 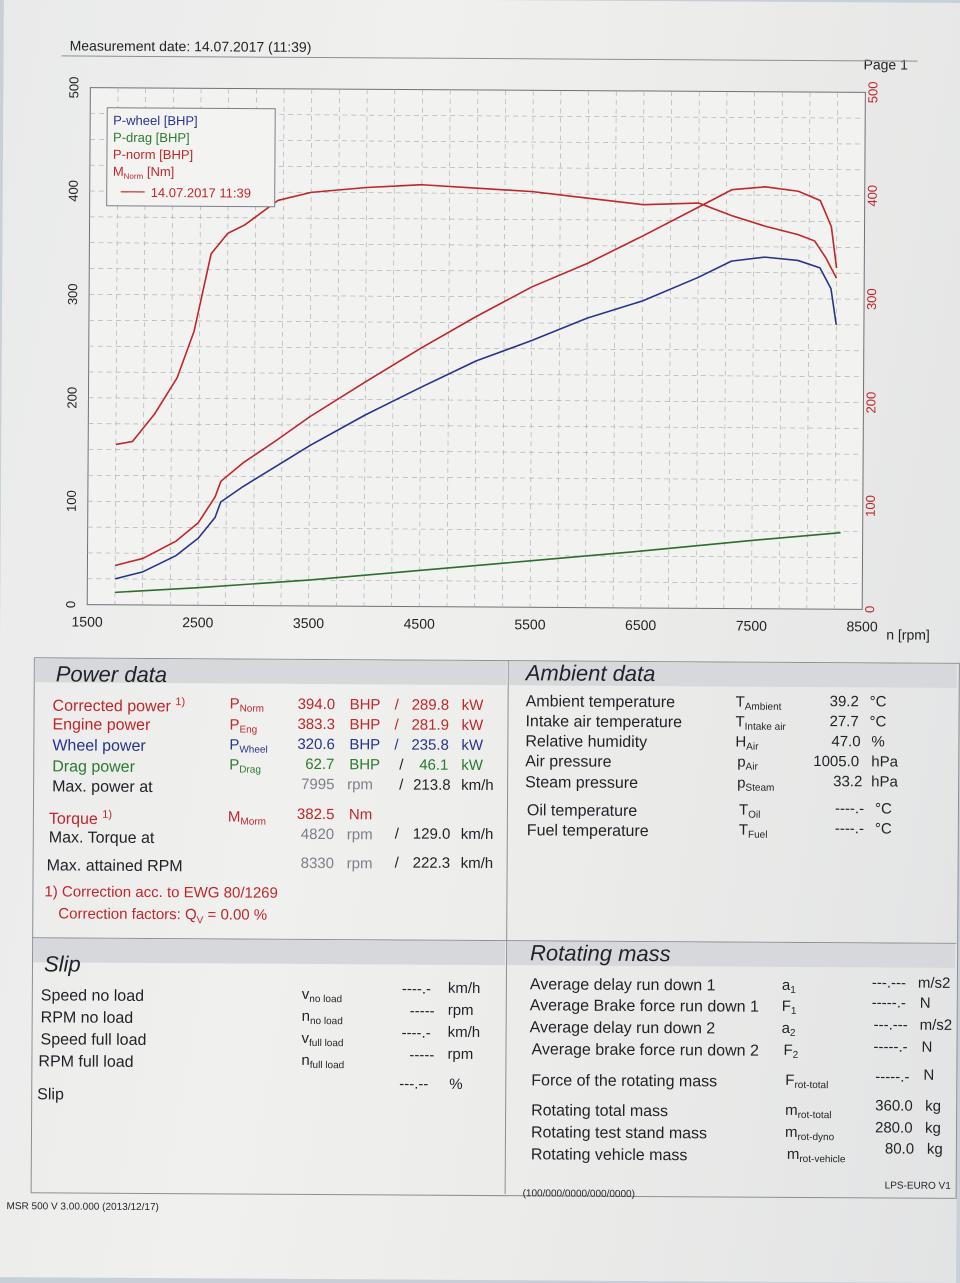 I want to click on y-right-tick-label: 300, so click(x=871, y=299).